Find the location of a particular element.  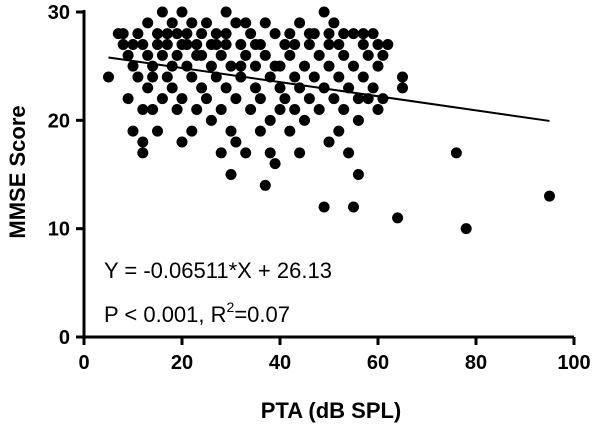

y-ticks: 0 10 20 30 is located at coordinates (66, 175).